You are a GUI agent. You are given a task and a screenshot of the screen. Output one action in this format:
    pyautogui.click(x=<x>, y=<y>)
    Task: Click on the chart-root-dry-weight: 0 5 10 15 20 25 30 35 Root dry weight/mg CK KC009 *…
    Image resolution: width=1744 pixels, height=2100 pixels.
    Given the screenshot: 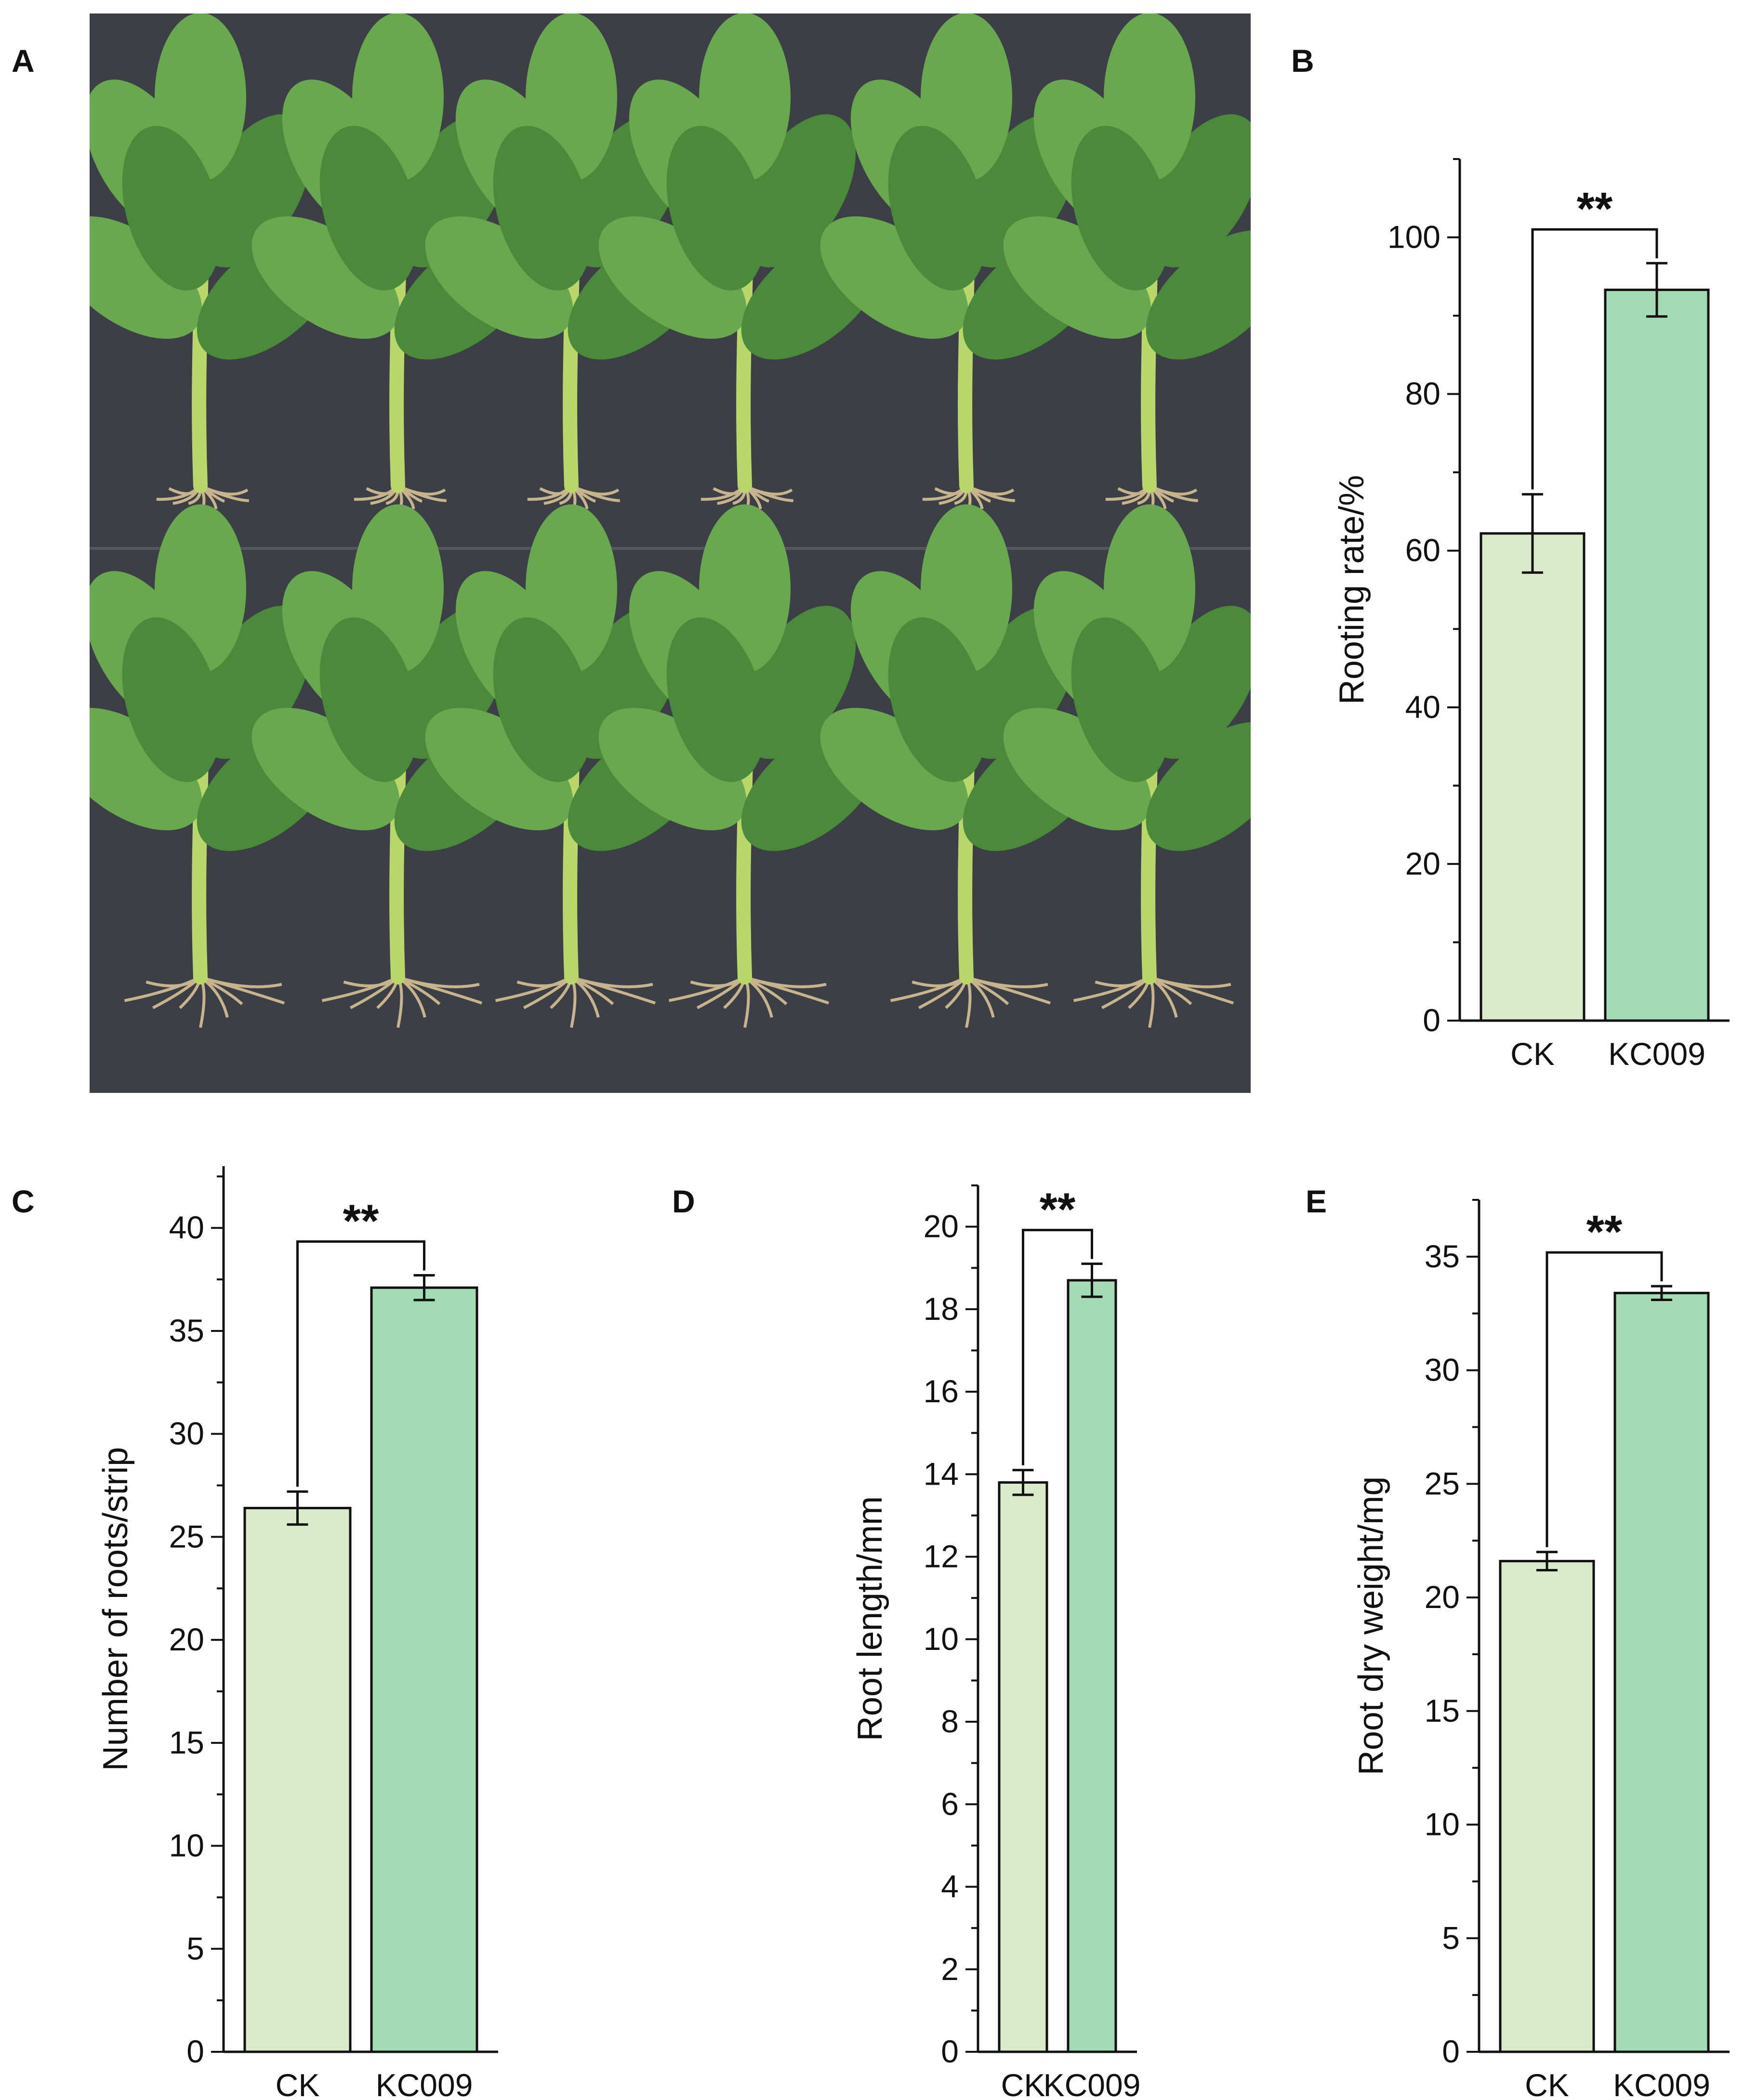 What is the action you would take?
    pyautogui.click(x=1541, y=1649)
    